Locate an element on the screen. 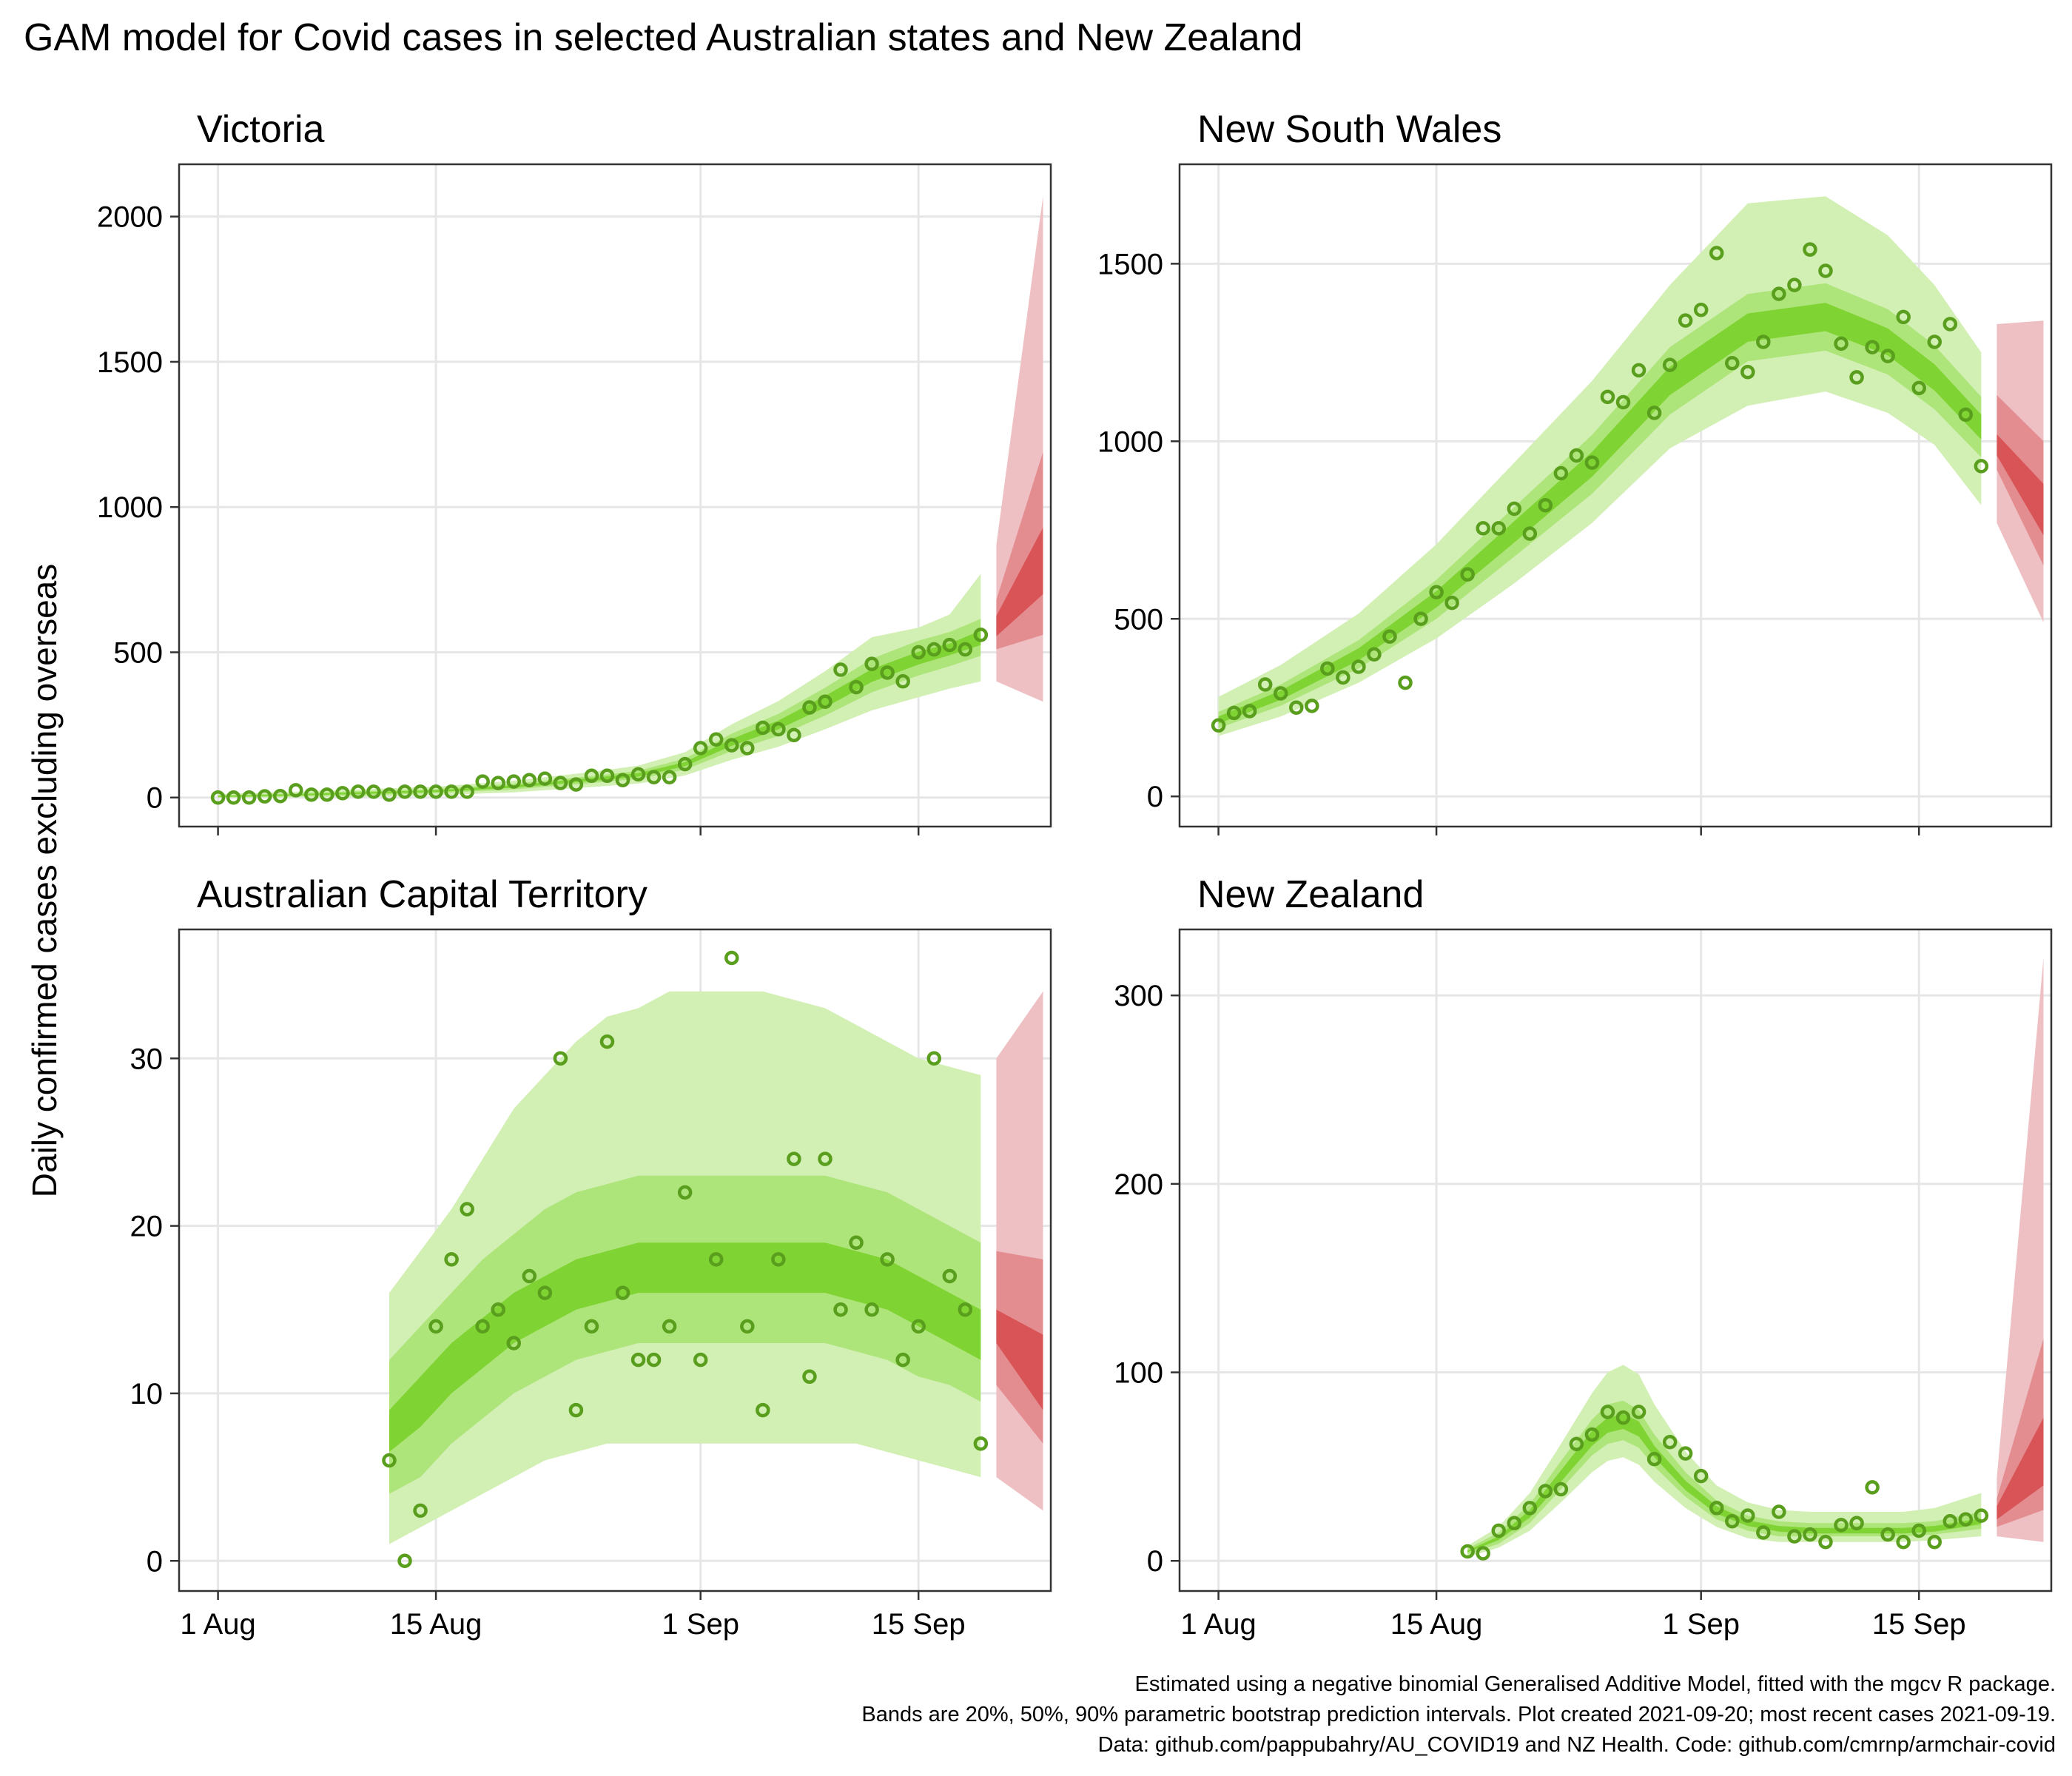  panel-title: Victoria is located at coordinates (261, 129).